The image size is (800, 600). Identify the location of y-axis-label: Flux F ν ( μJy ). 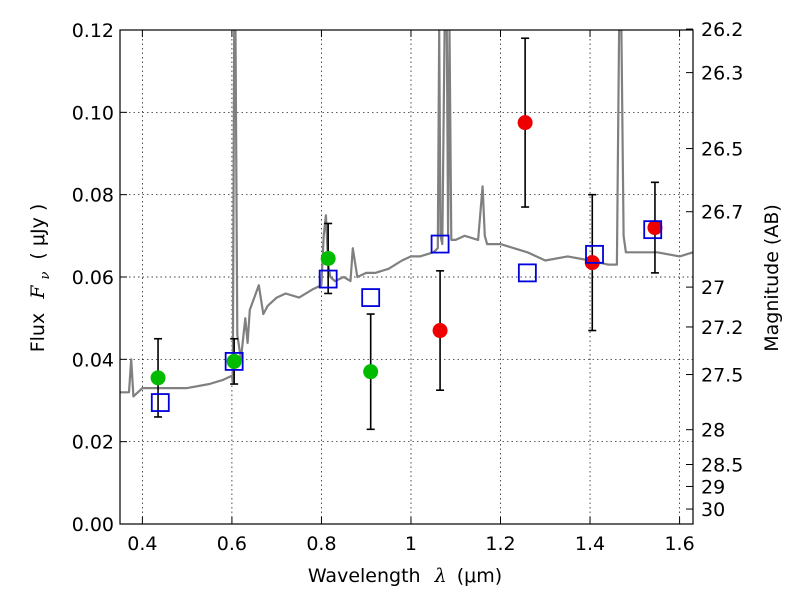
(40, 278).